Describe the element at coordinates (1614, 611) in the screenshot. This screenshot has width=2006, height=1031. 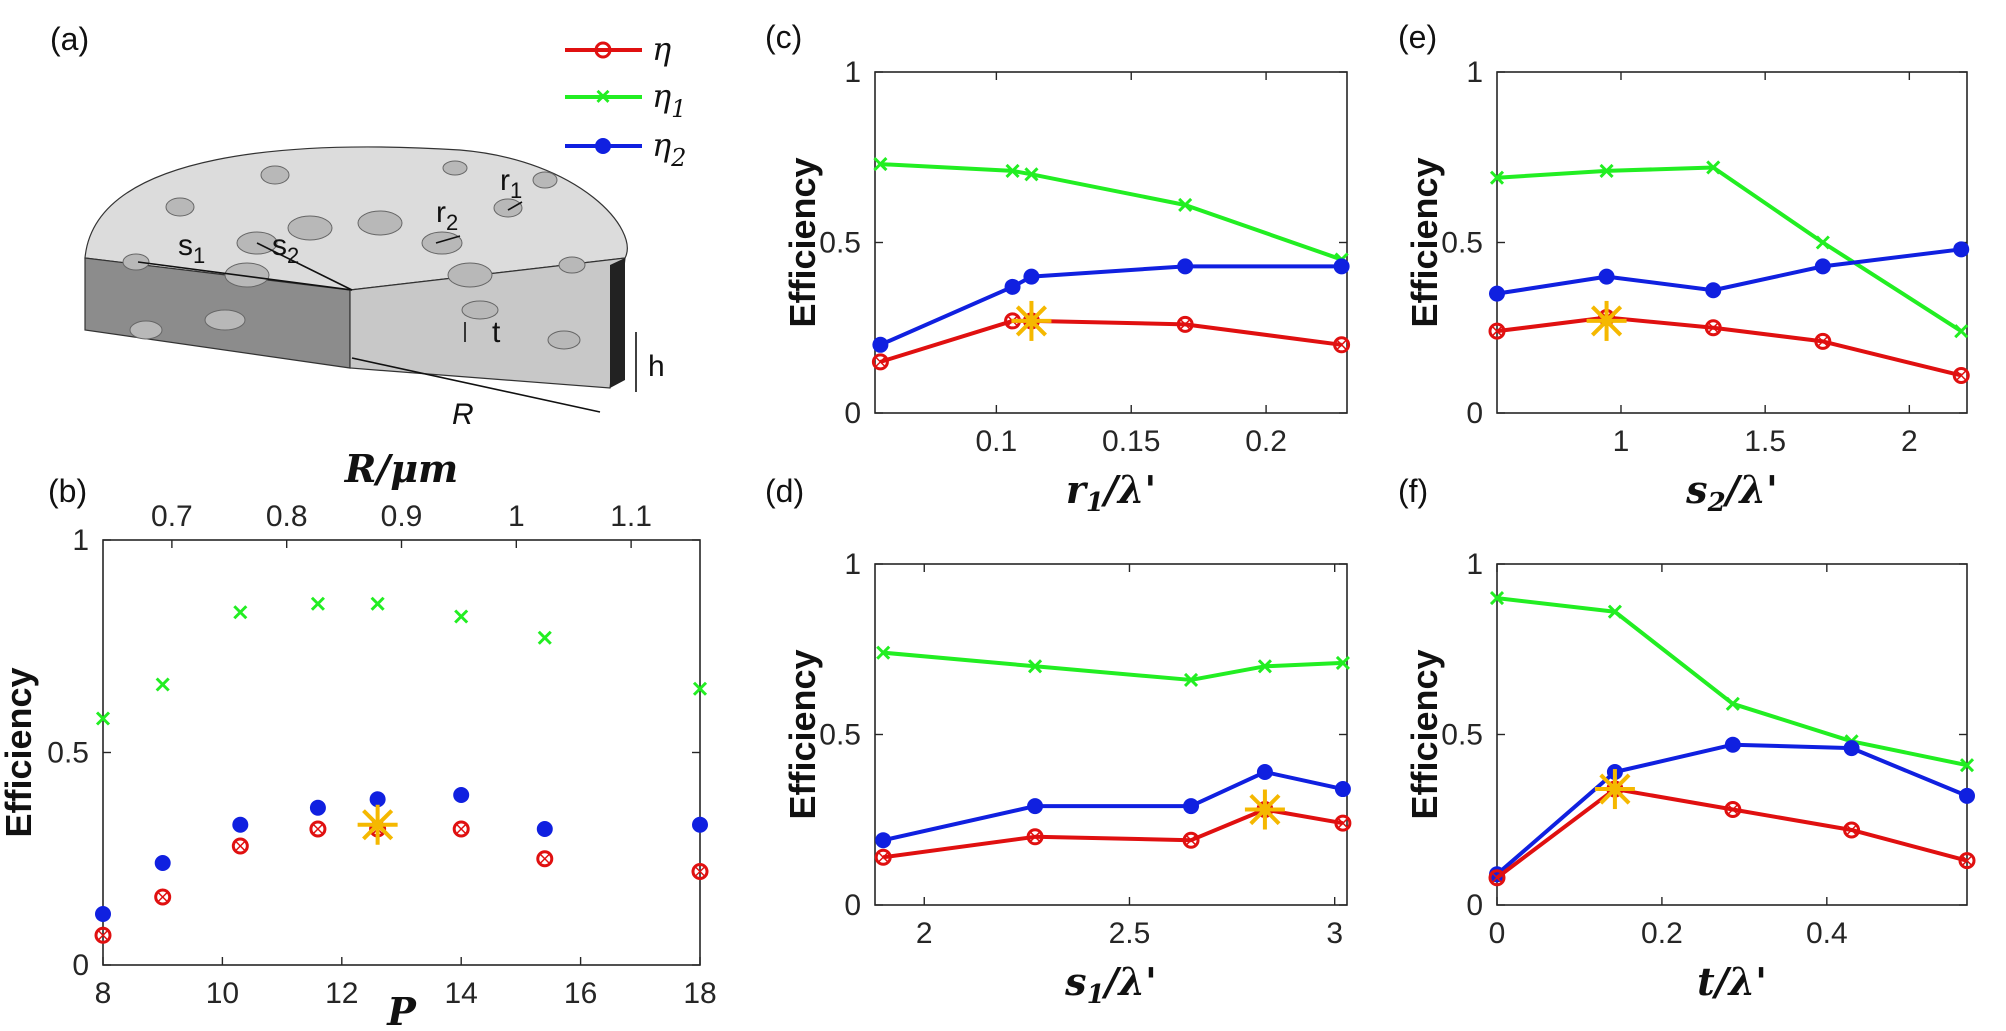
I see `panel-f-point-eta1-1-b` at that location.